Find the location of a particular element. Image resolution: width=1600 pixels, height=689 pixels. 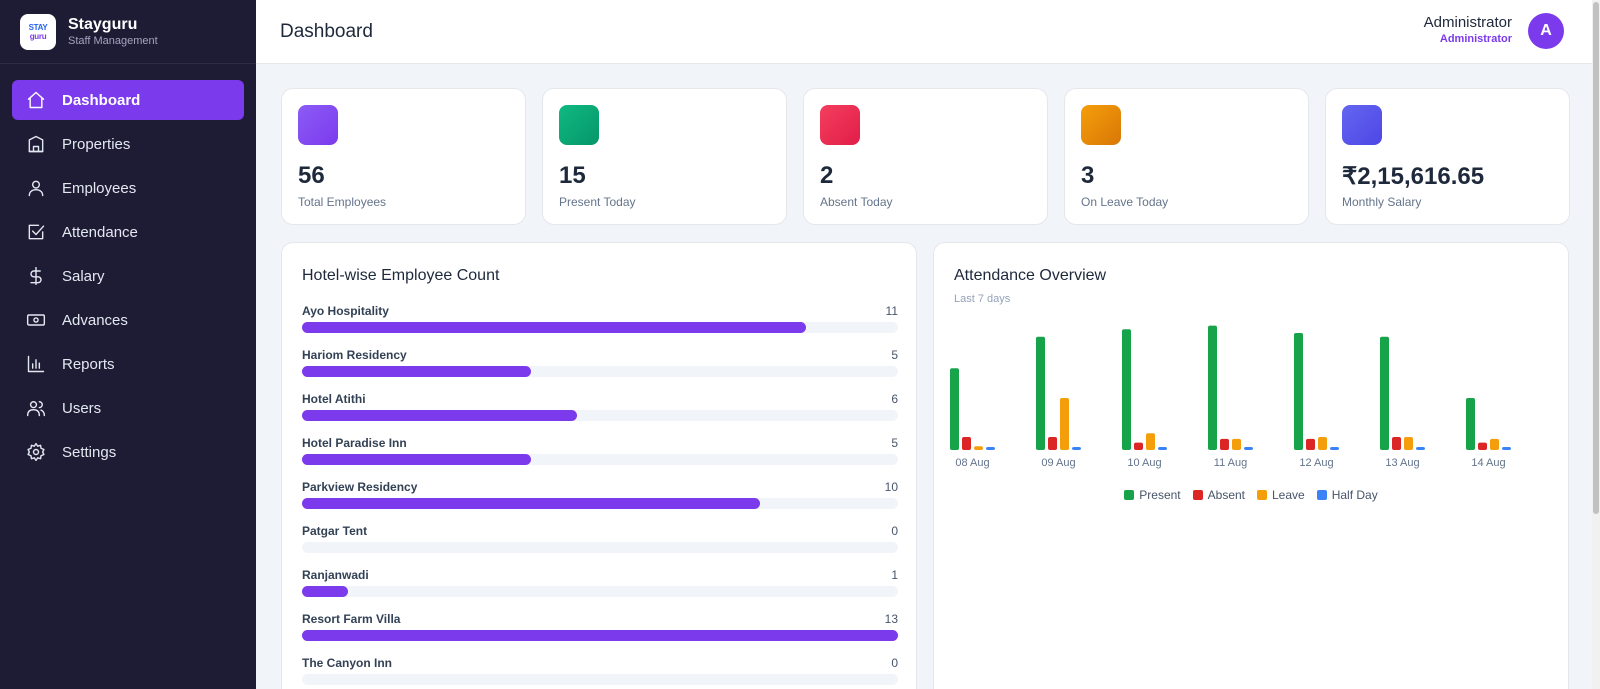

stat-value: 56 is located at coordinates (311, 175).